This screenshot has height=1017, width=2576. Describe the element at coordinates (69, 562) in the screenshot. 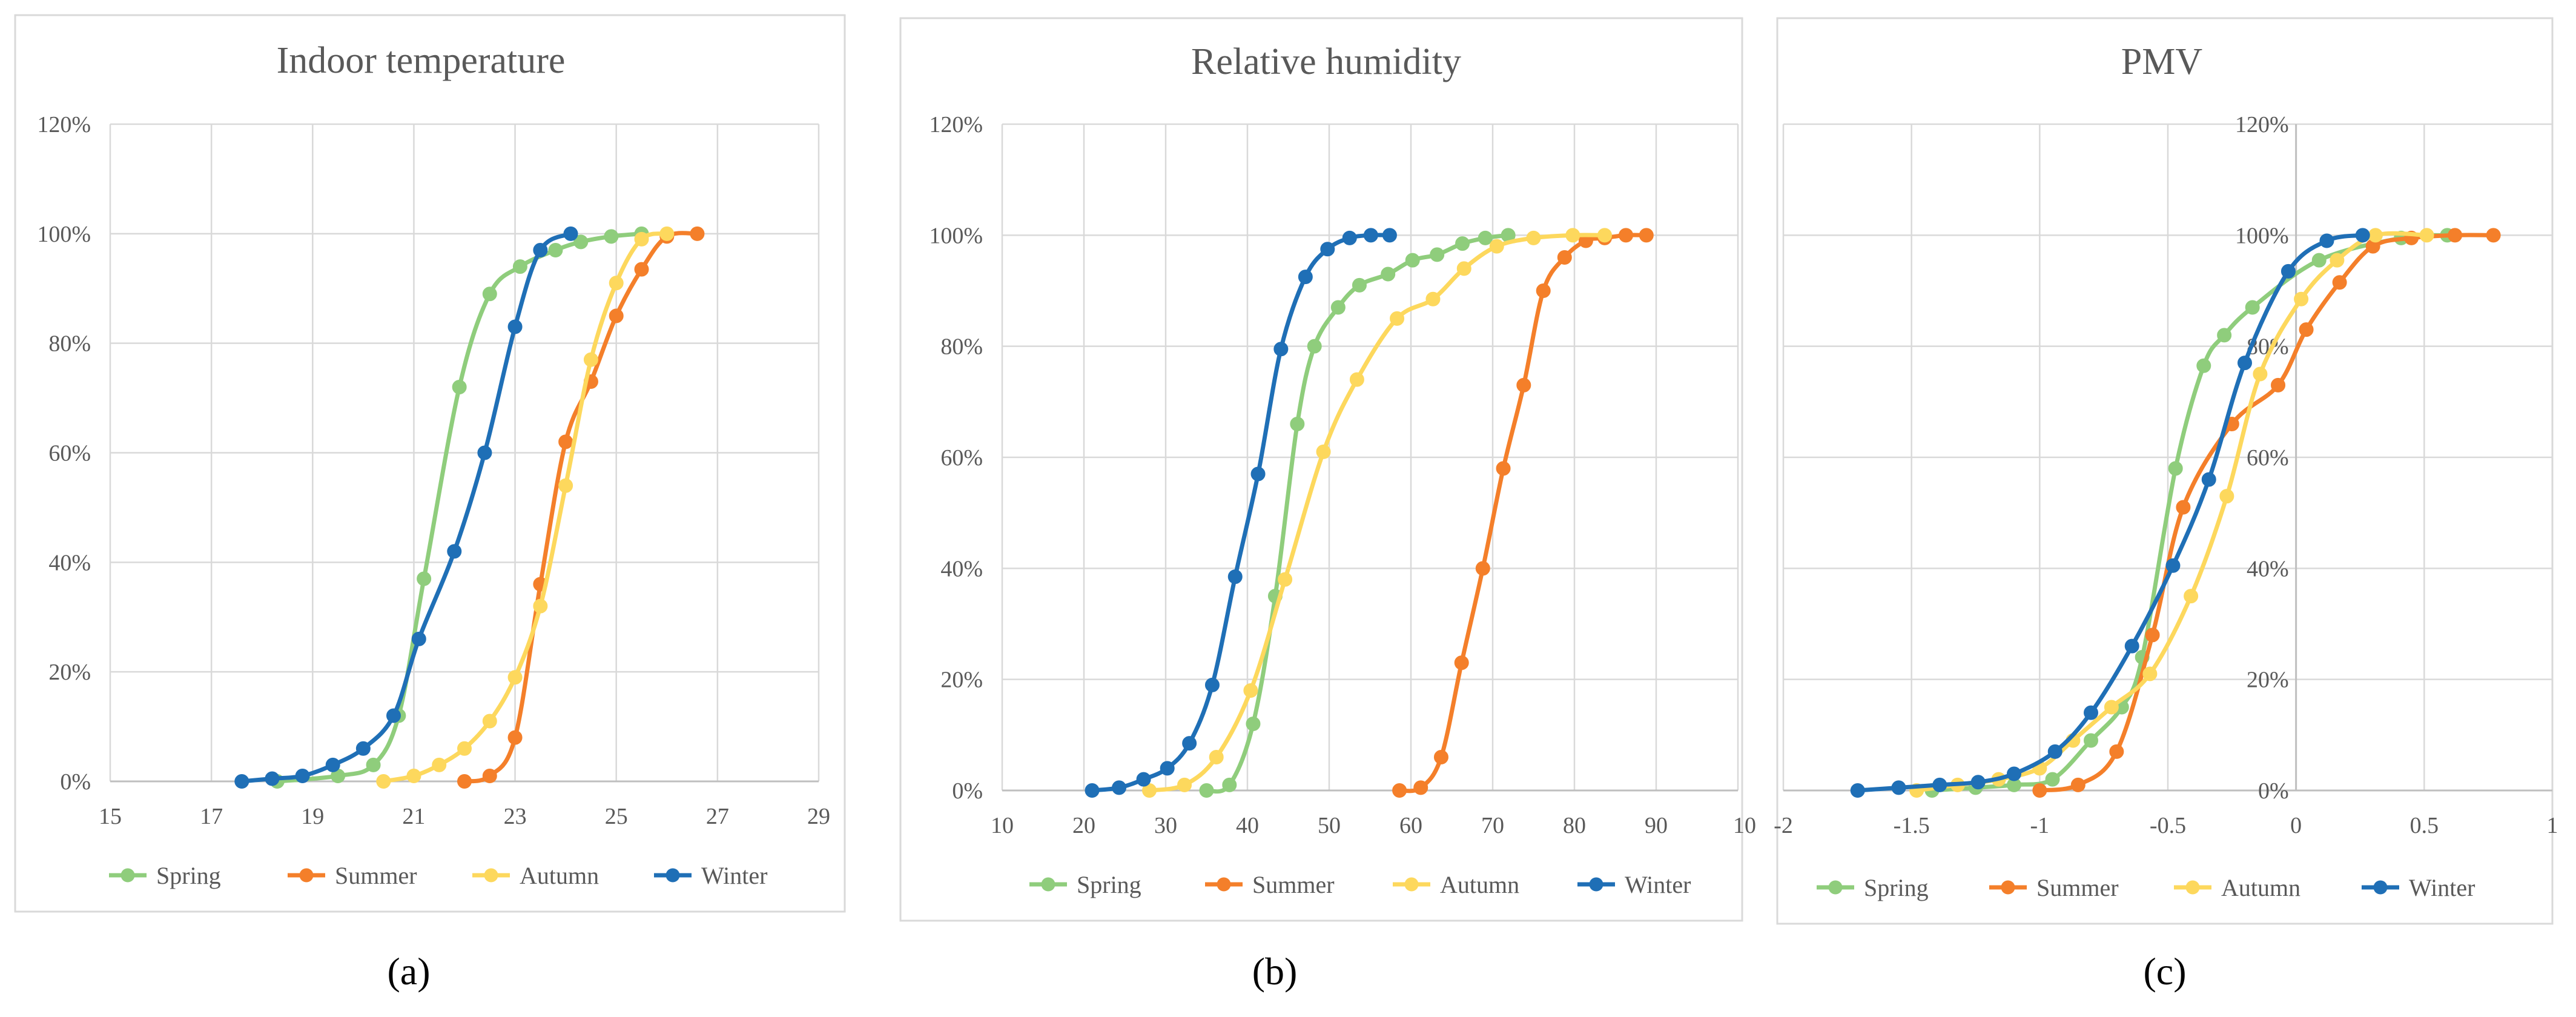

I see `y-tick-label: 40%` at that location.